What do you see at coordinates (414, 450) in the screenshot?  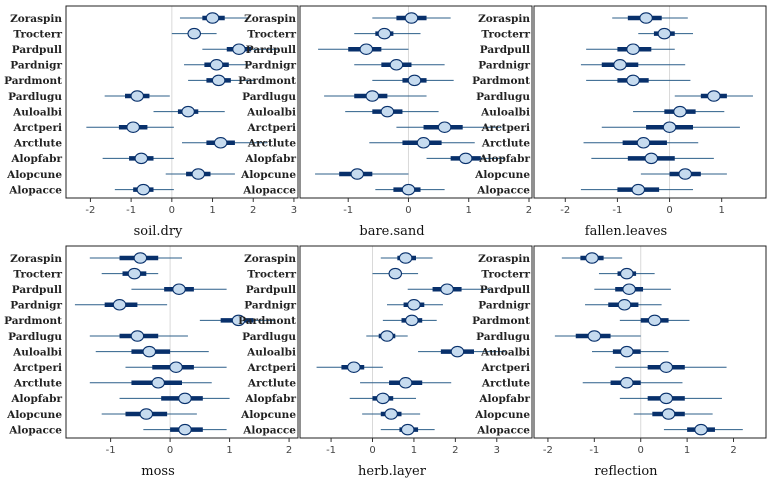 I see `x-tick-label: 1` at bounding box center [414, 450].